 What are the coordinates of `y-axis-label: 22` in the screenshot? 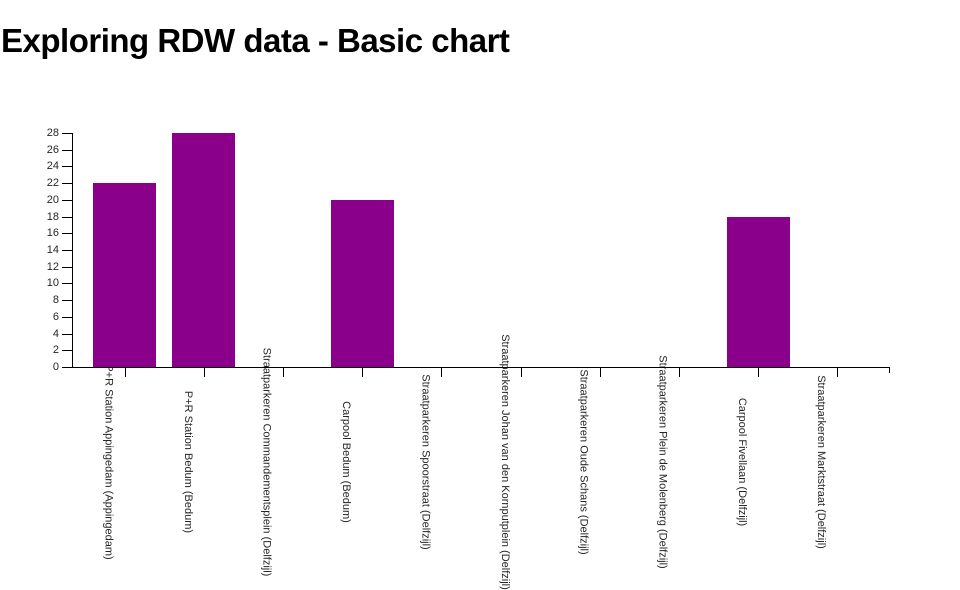 It's located at (52, 183).